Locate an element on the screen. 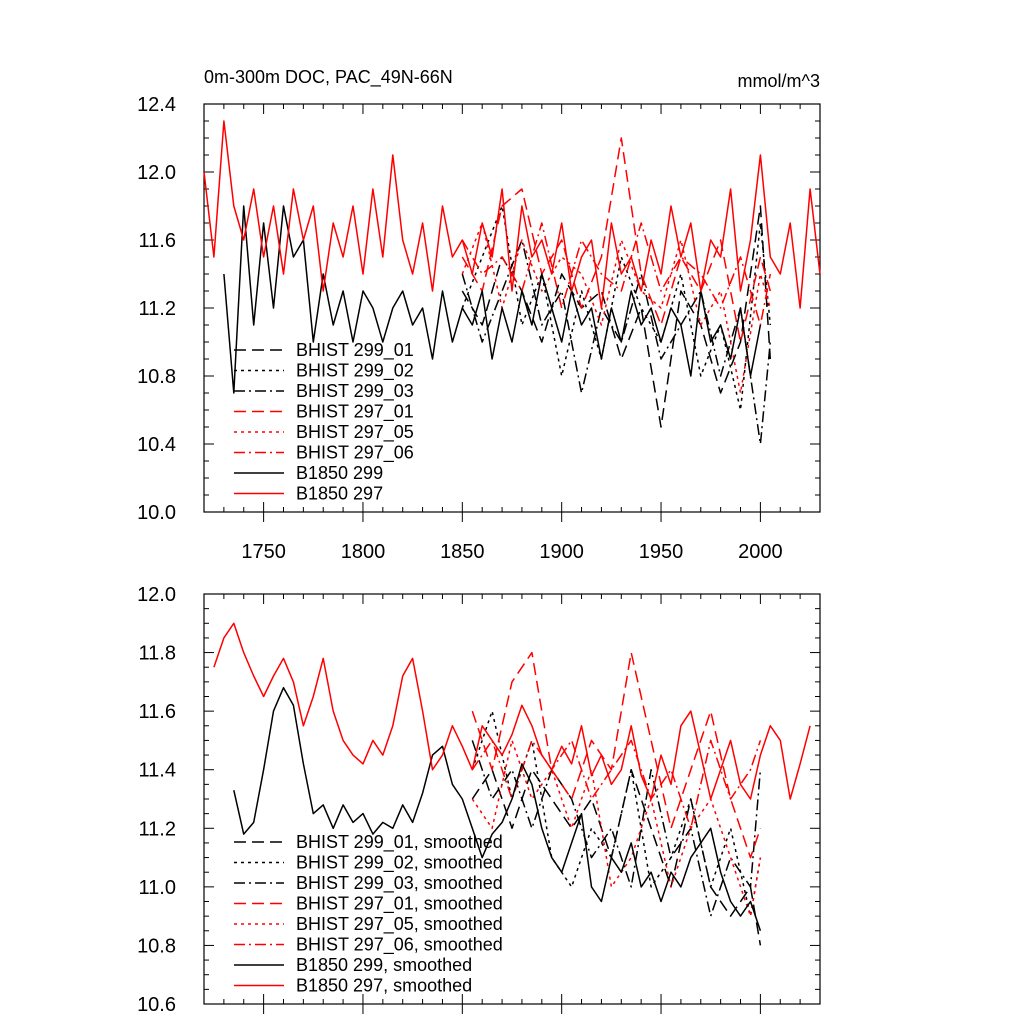  y-tick-label: 11.4 is located at coordinates (157, 771).